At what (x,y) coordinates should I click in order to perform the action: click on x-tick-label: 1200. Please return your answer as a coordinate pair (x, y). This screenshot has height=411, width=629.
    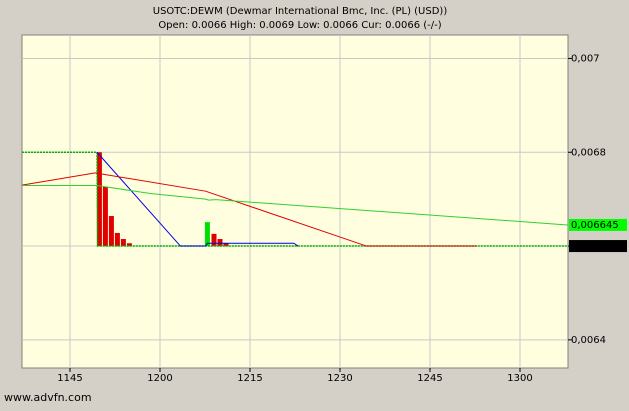
    Looking at the image, I should click on (159, 378).